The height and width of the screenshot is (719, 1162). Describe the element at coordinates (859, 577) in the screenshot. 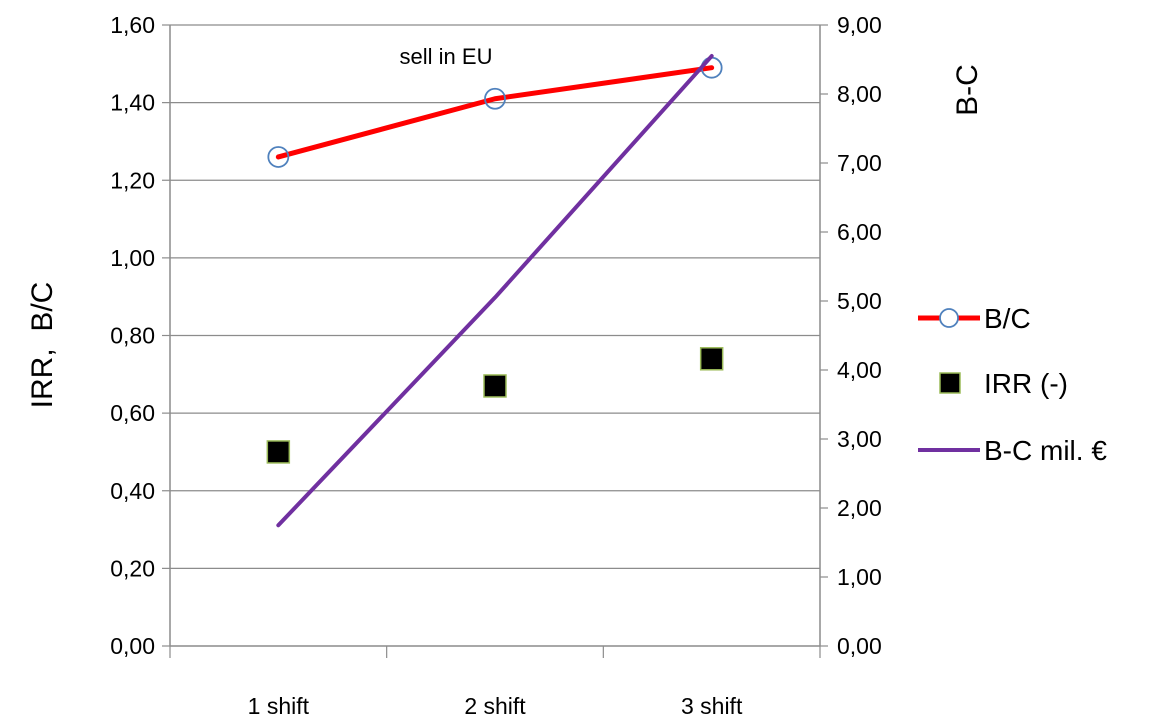

I see `right-axis-tick-label: 1,00` at that location.